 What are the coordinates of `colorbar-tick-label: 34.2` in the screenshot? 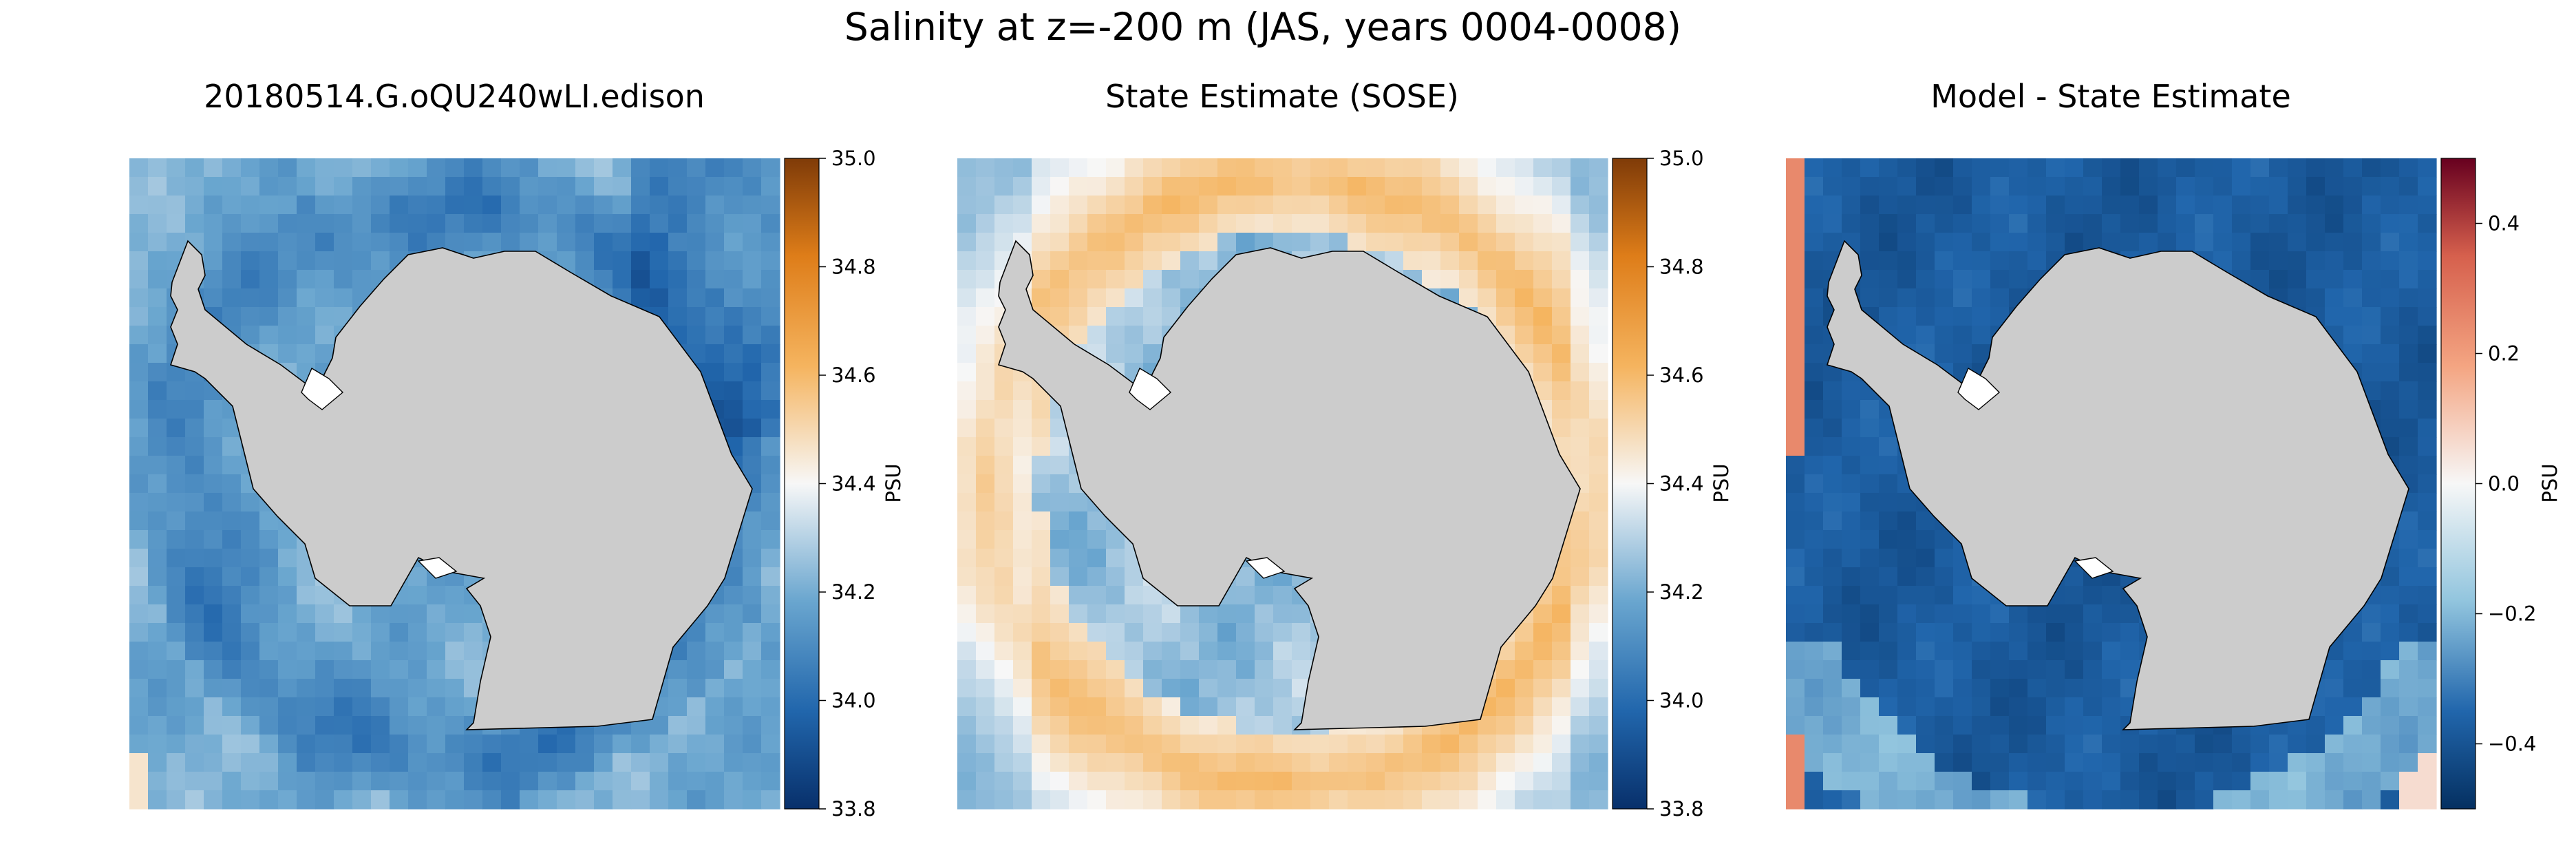 It's located at (1681, 592).